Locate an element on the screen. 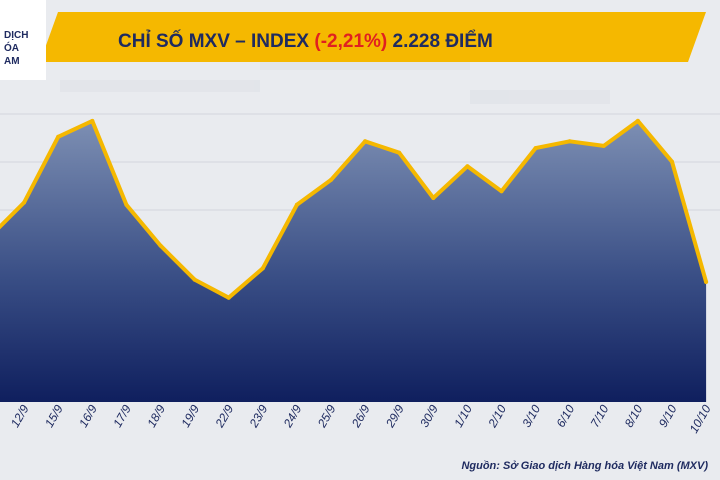 The height and width of the screenshot is (480, 720). banner-title: CHỈ SỐ MXV – INDEX (-2,21%) 2.228 ĐIỂM is located at coordinates (305, 41).